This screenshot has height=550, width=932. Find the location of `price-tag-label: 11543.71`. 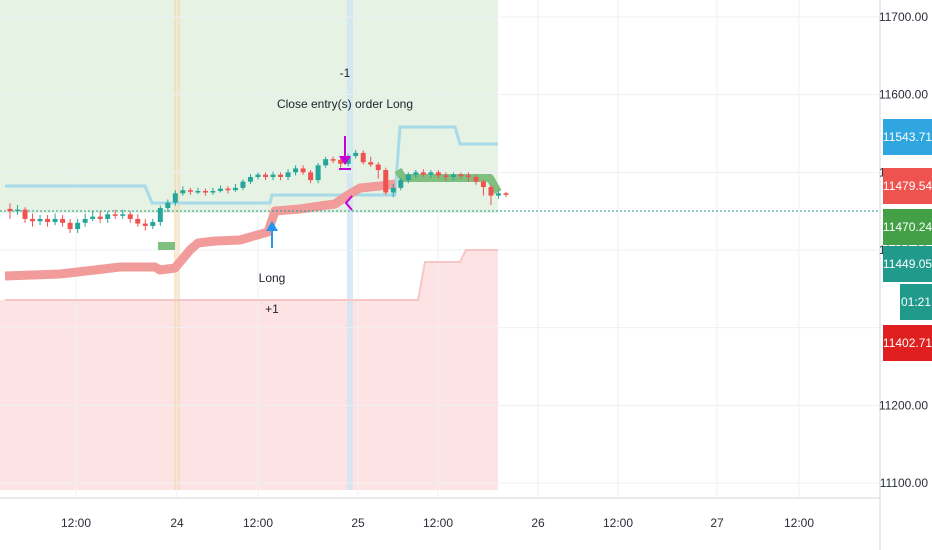

price-tag-label: 11543.71 is located at coordinates (907, 137).